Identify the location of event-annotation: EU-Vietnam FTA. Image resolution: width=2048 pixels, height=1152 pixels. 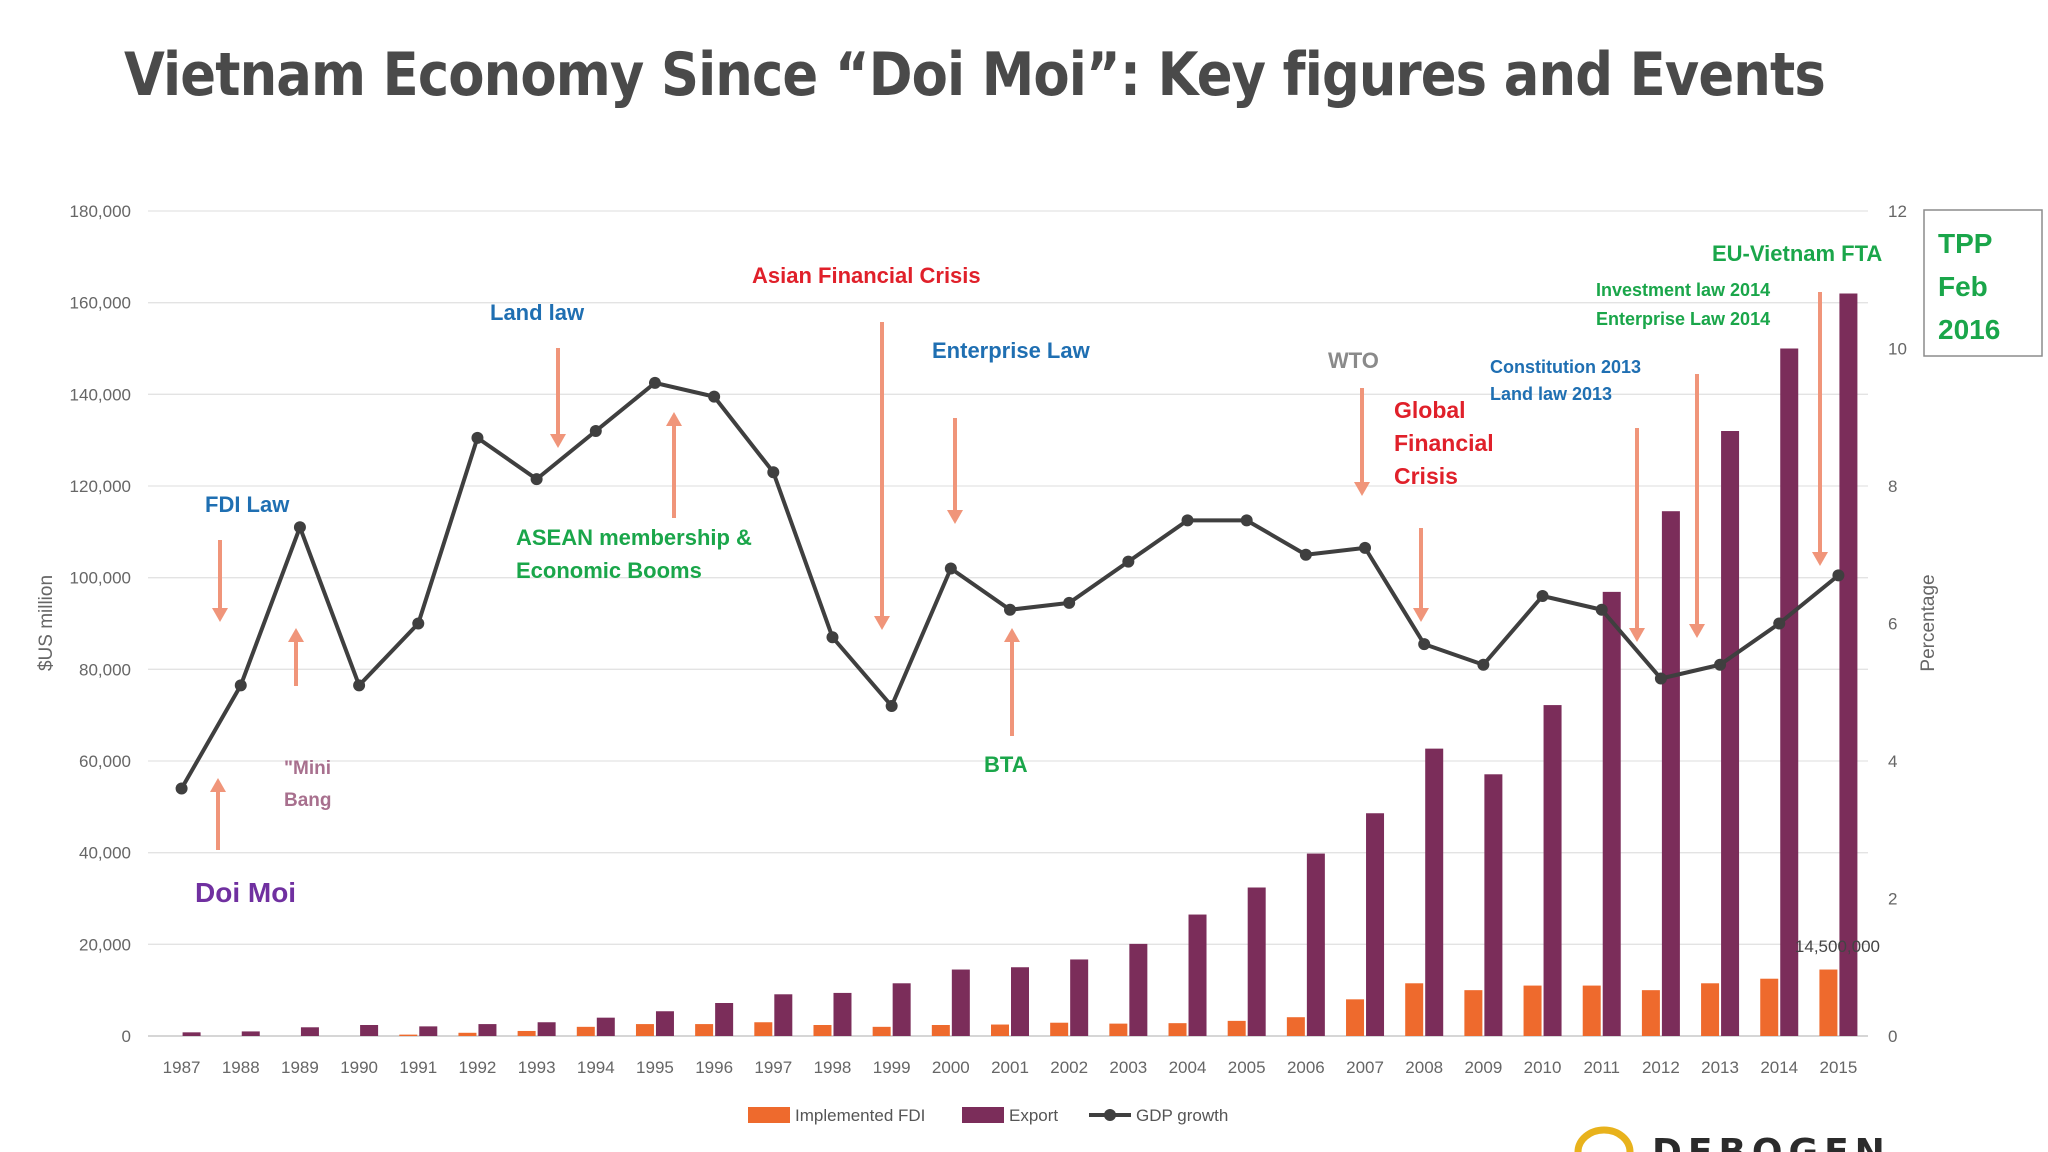
(1797, 253).